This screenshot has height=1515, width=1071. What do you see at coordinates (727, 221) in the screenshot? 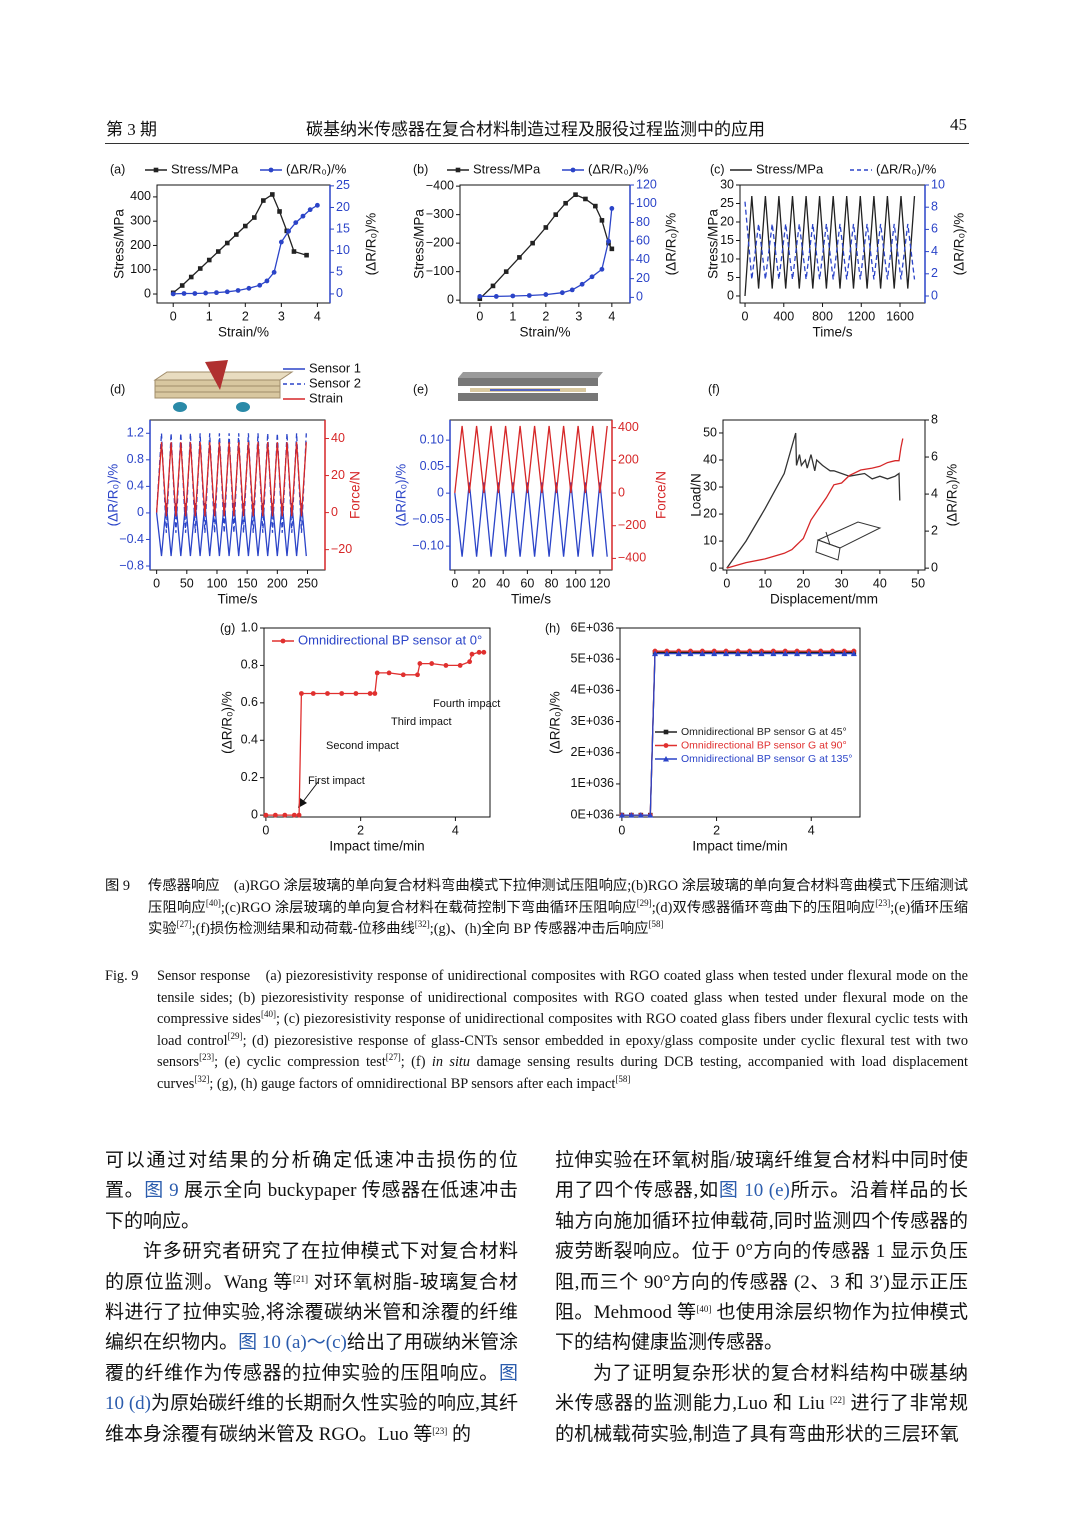
I see `y-tick-label: 20` at bounding box center [727, 221].